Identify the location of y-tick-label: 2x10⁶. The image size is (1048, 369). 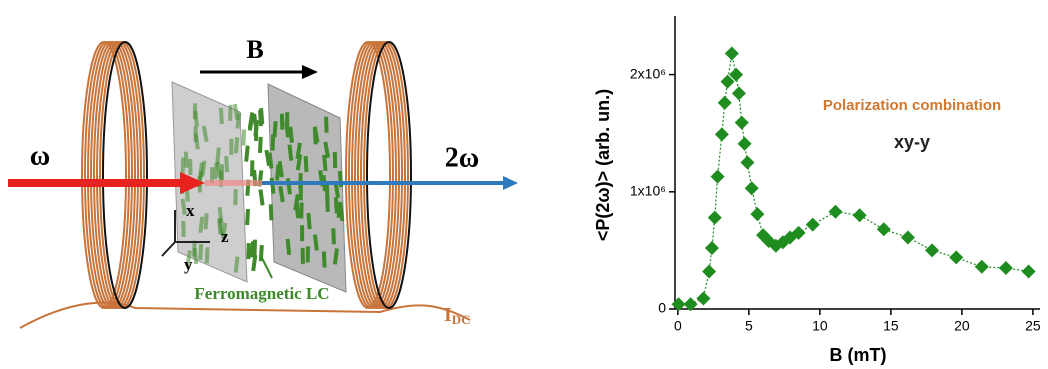
(648, 73).